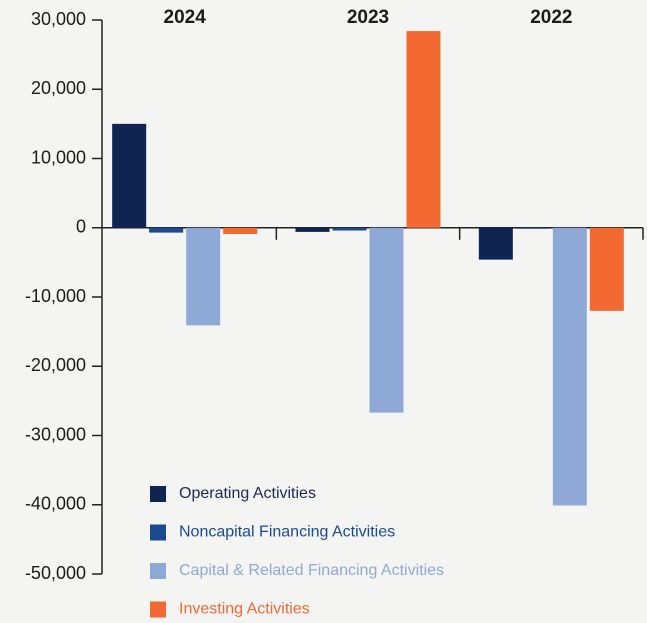 The image size is (647, 623). What do you see at coordinates (55, 573) in the screenshot?
I see `y-tick-label: -50,000` at bounding box center [55, 573].